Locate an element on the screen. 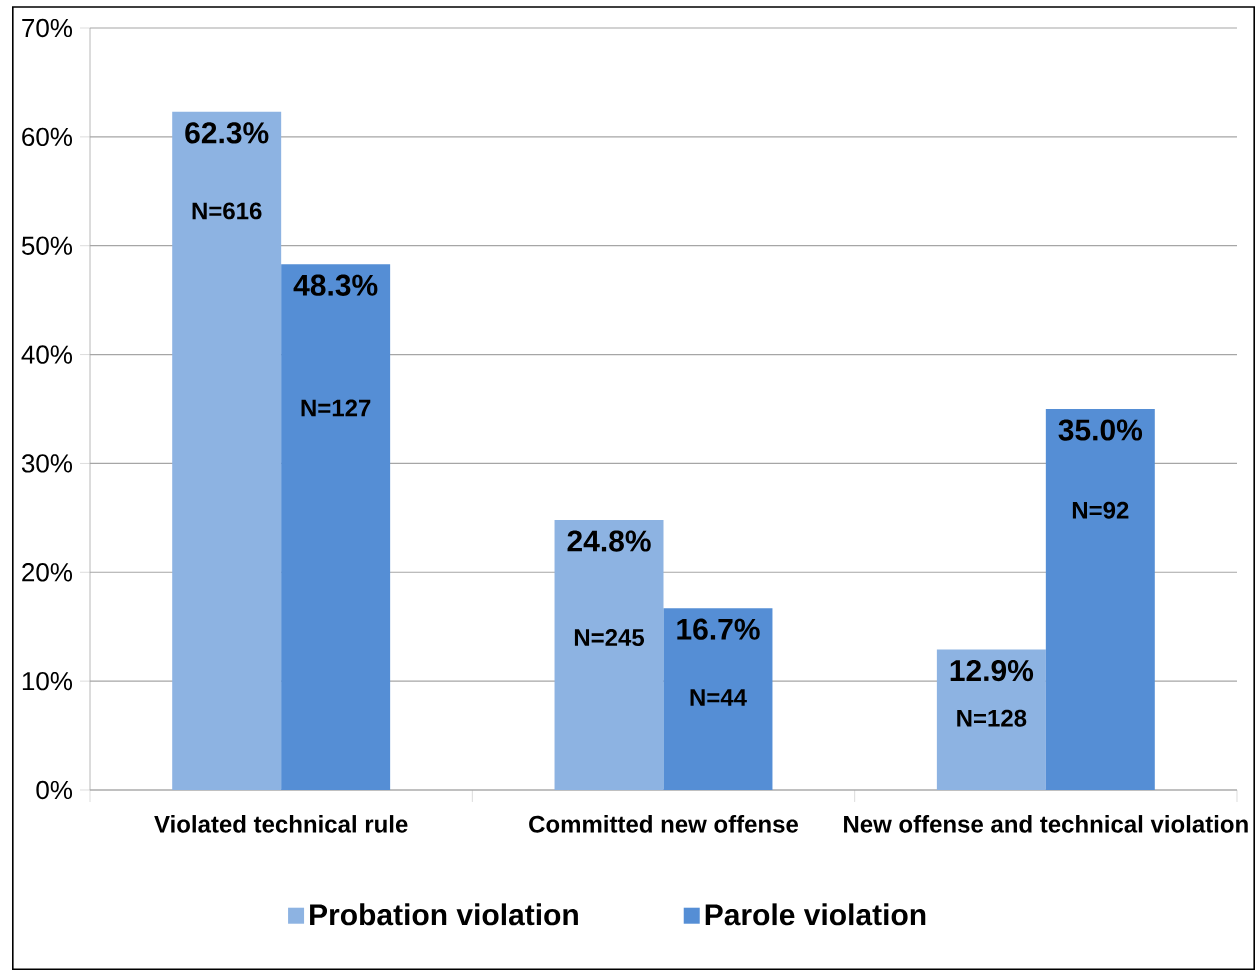  x-tick-label: Violated technical rule is located at coordinates (281, 824).